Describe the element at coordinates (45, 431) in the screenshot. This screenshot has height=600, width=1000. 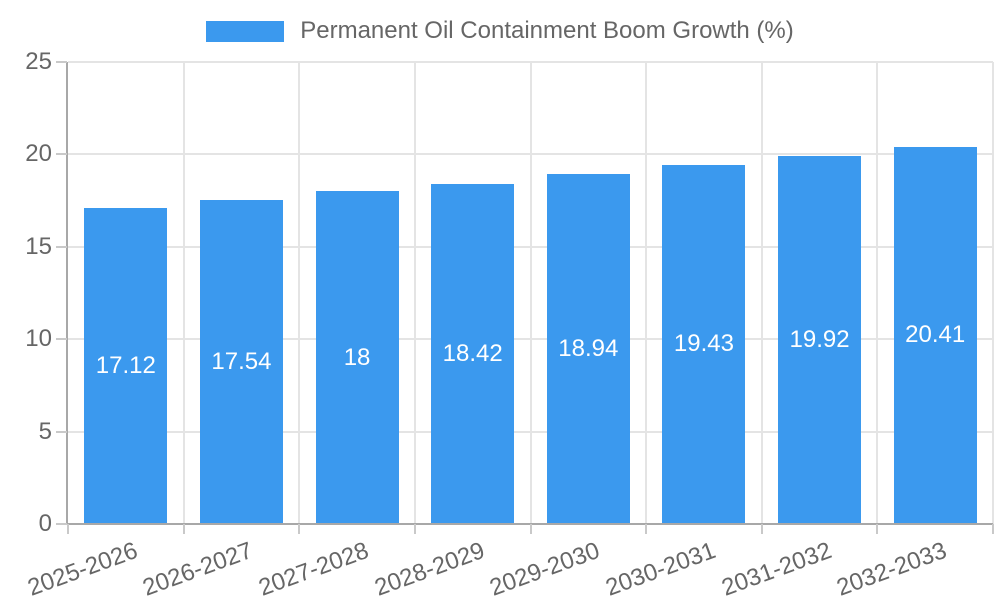
I see `y-tick-label: 5` at that location.